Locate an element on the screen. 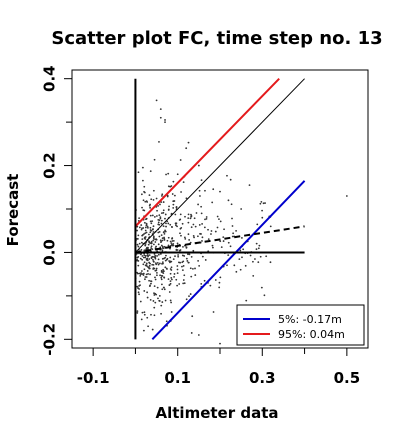  y-tick-label: -0.2 is located at coordinates (50, 339).